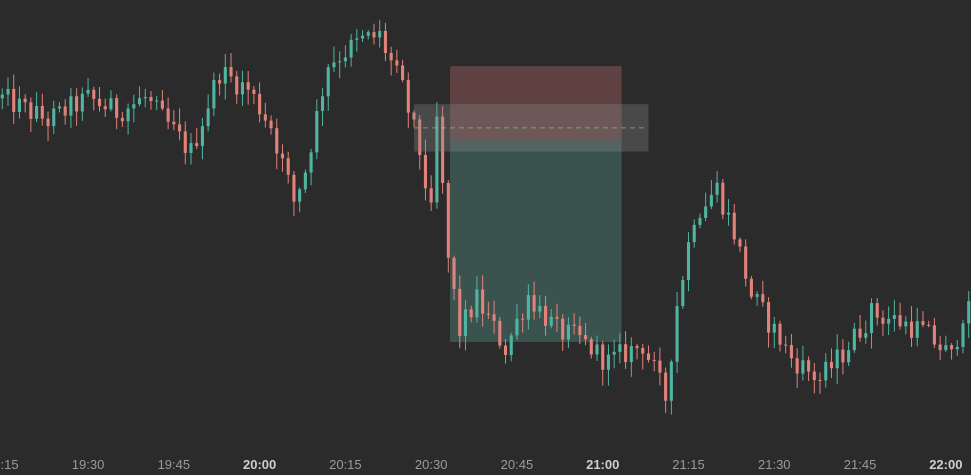  I want to click on x-tick-label: 21:15, so click(688, 464).